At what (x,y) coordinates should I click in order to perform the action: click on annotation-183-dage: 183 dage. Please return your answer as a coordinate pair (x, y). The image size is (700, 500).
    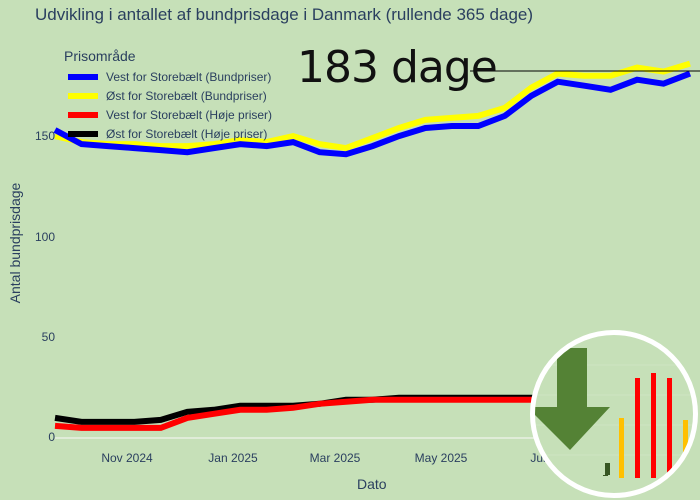
    Looking at the image, I should click on (397, 67).